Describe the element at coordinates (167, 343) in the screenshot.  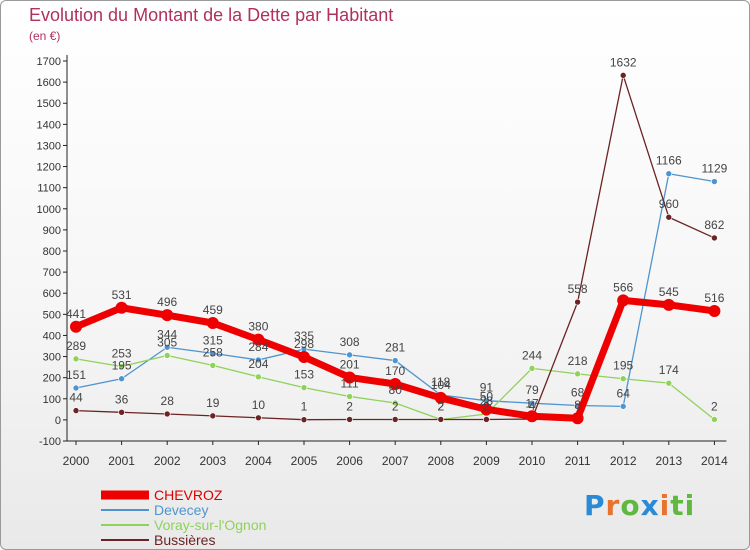
I see `data-label: 305` at that location.